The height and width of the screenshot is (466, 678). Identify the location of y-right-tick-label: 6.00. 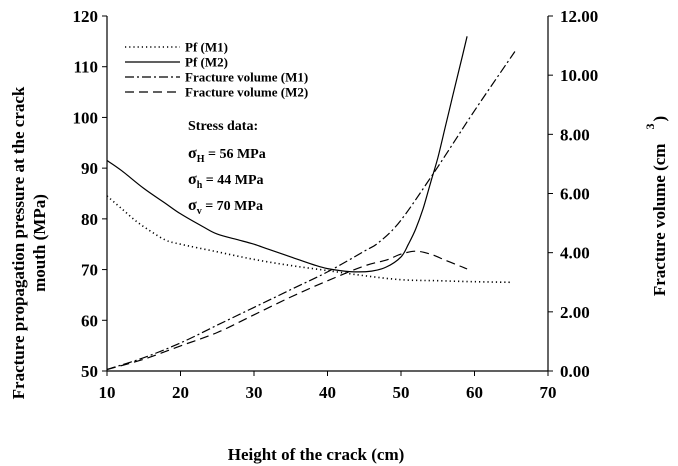
(575, 194).